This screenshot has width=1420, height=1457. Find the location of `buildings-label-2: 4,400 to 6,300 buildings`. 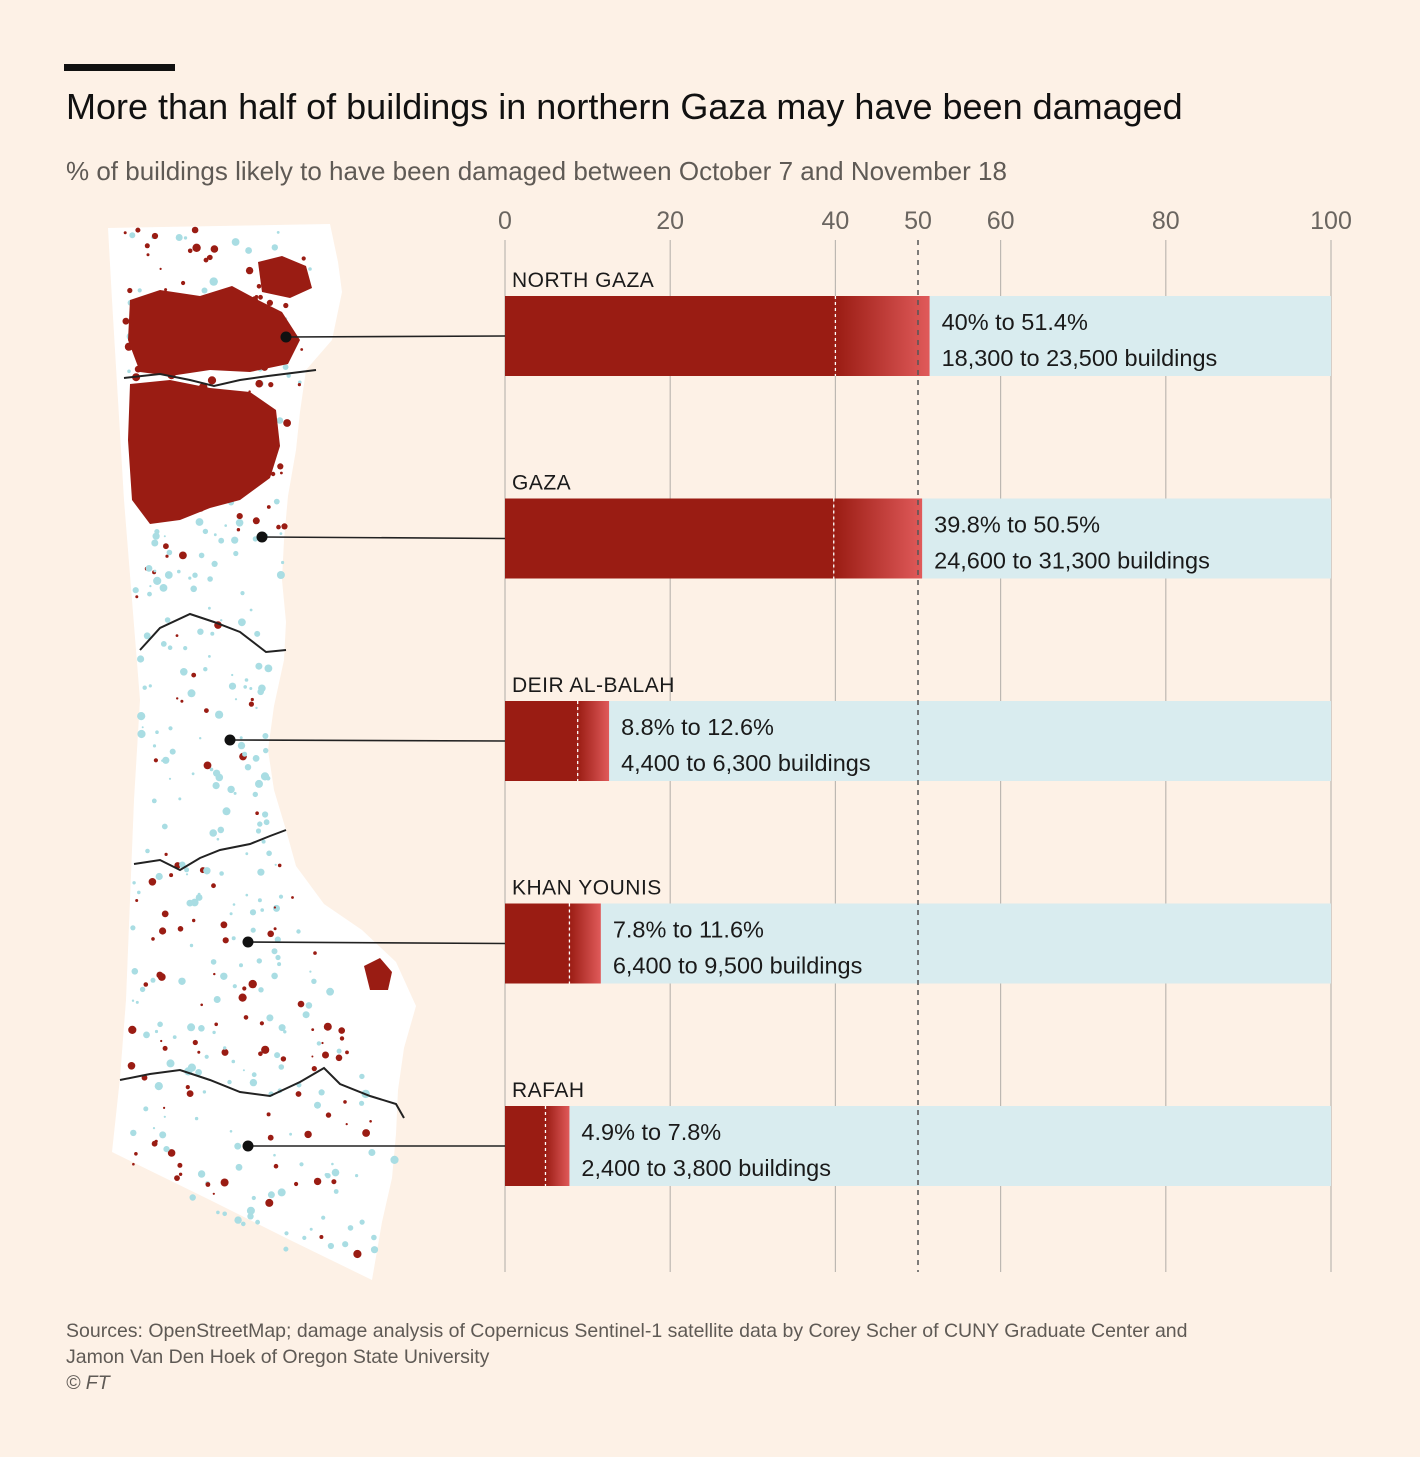

buildings-label-2: 4,400 to 6,300 buildings is located at coordinates (746, 763).